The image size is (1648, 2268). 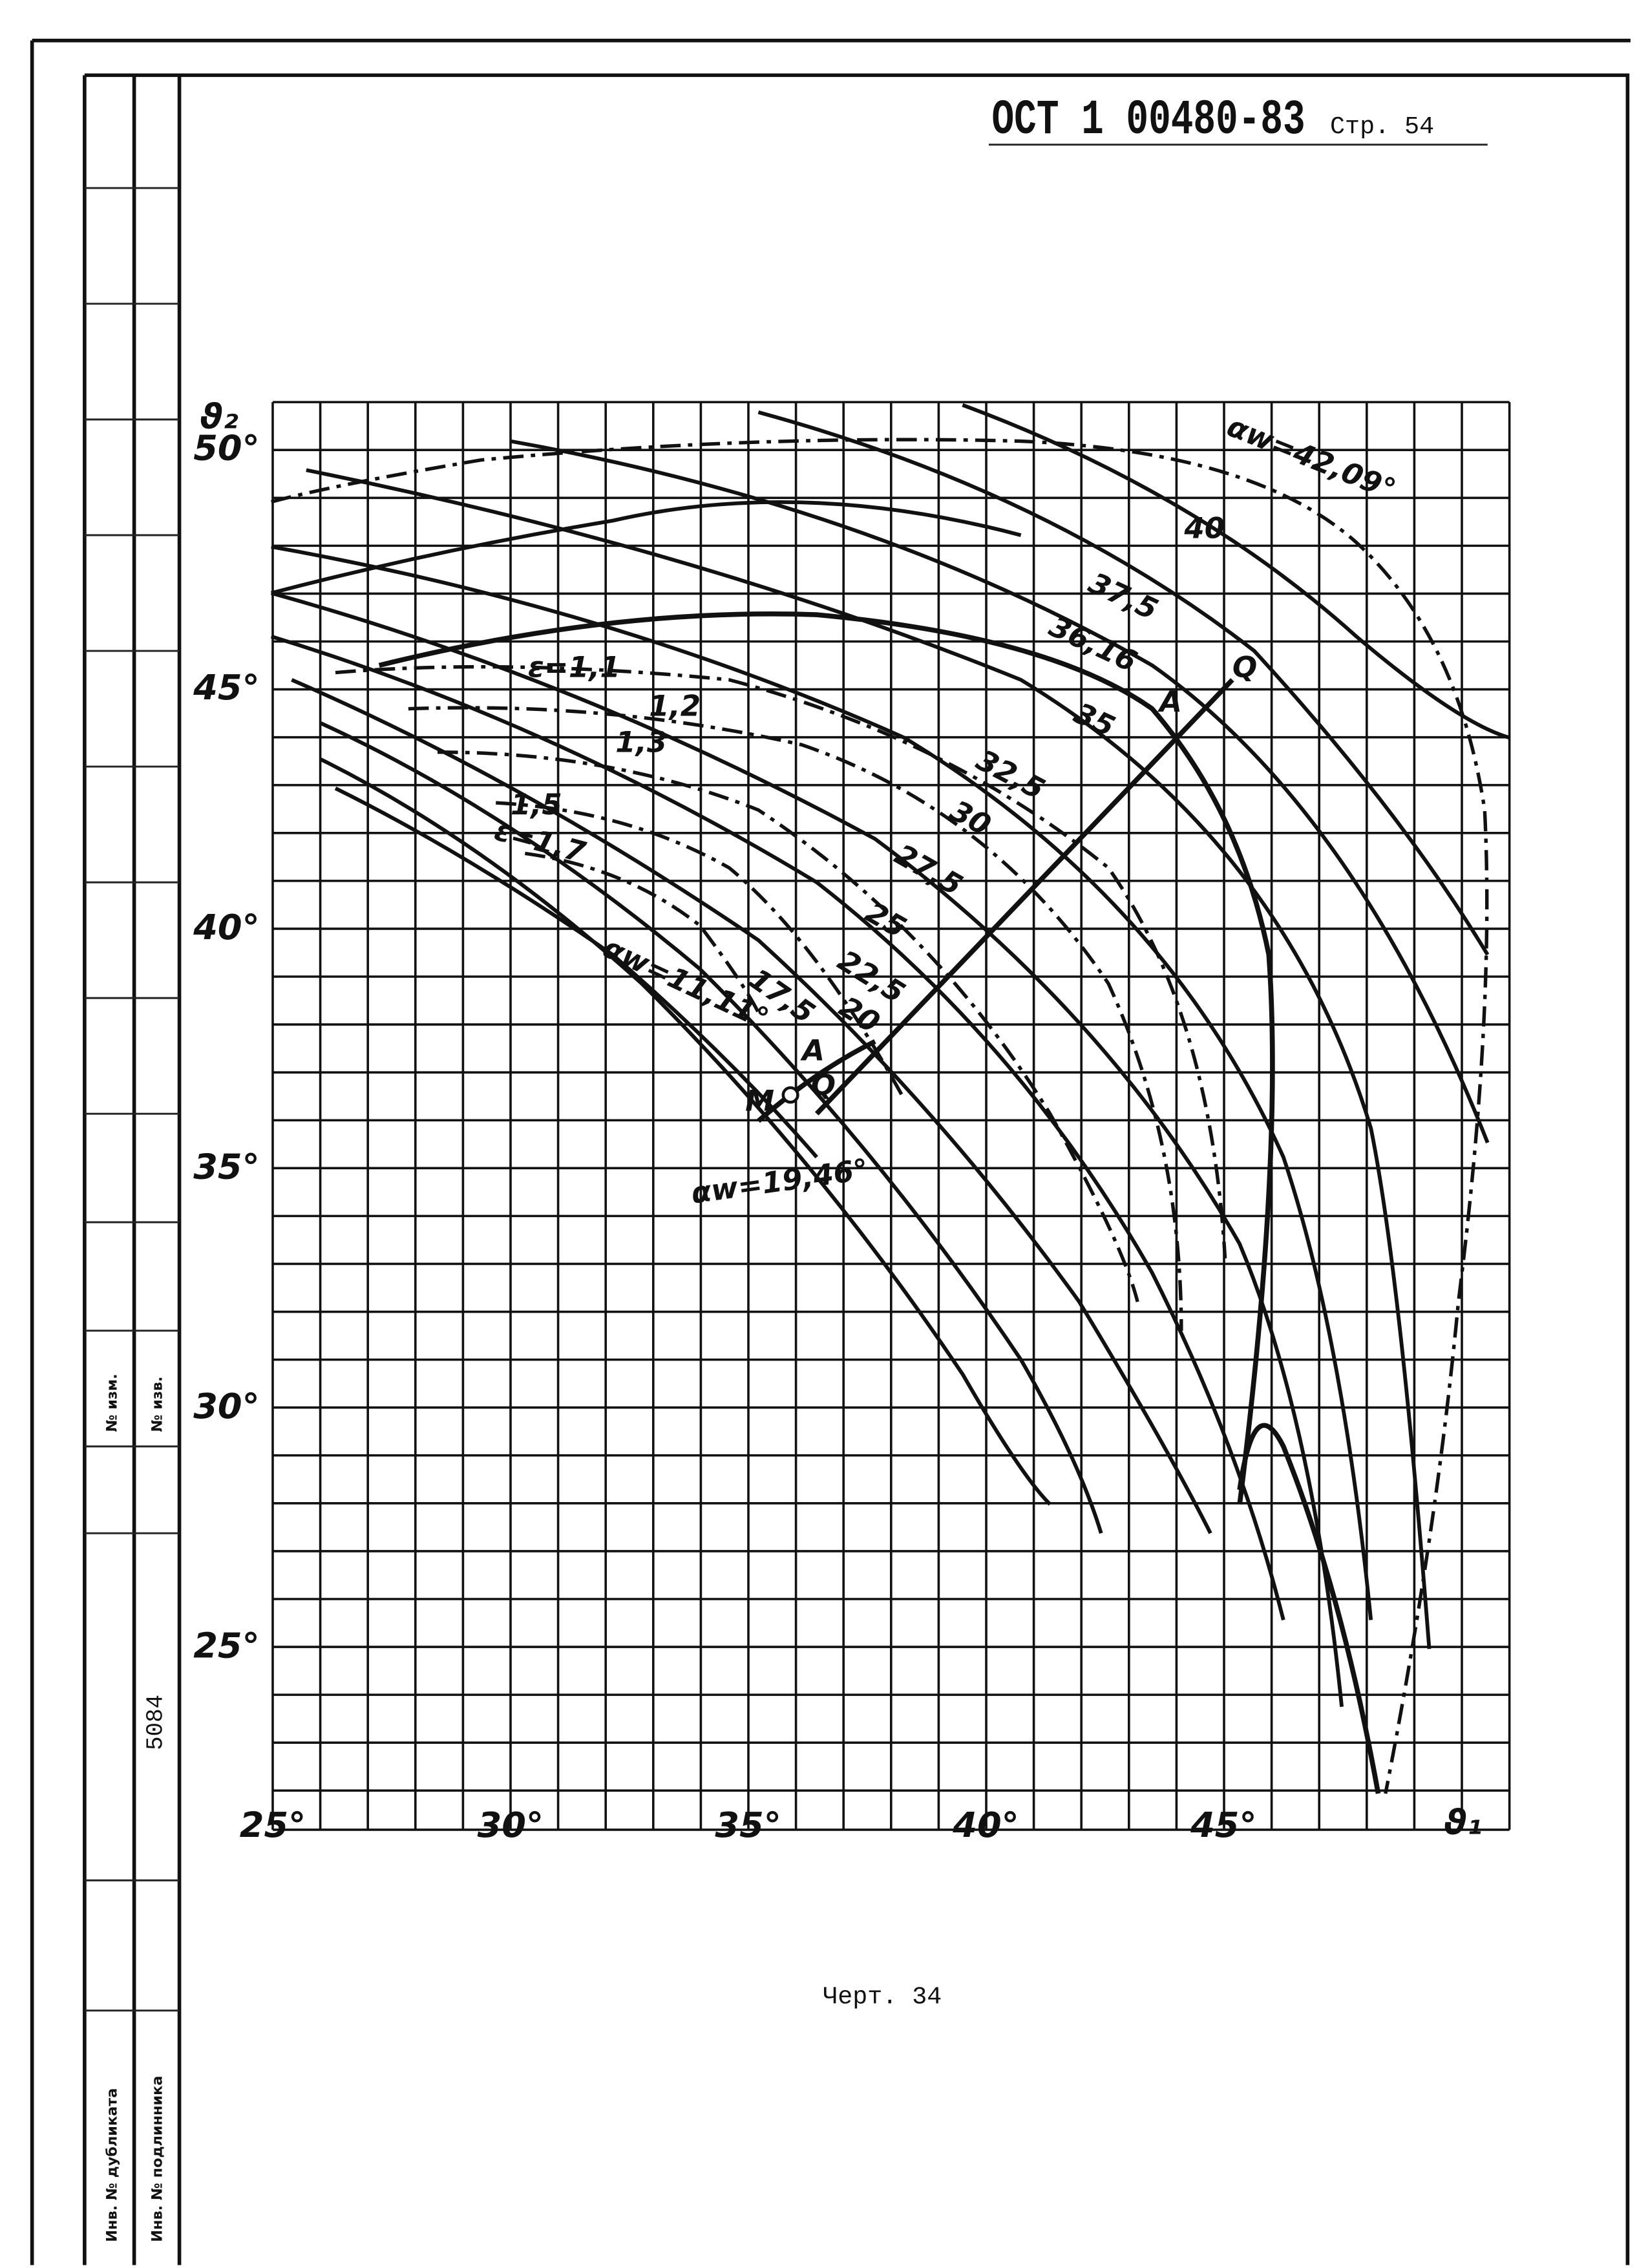 What do you see at coordinates (157, 1404) in the screenshot?
I see `stamp-notice: № изв.` at bounding box center [157, 1404].